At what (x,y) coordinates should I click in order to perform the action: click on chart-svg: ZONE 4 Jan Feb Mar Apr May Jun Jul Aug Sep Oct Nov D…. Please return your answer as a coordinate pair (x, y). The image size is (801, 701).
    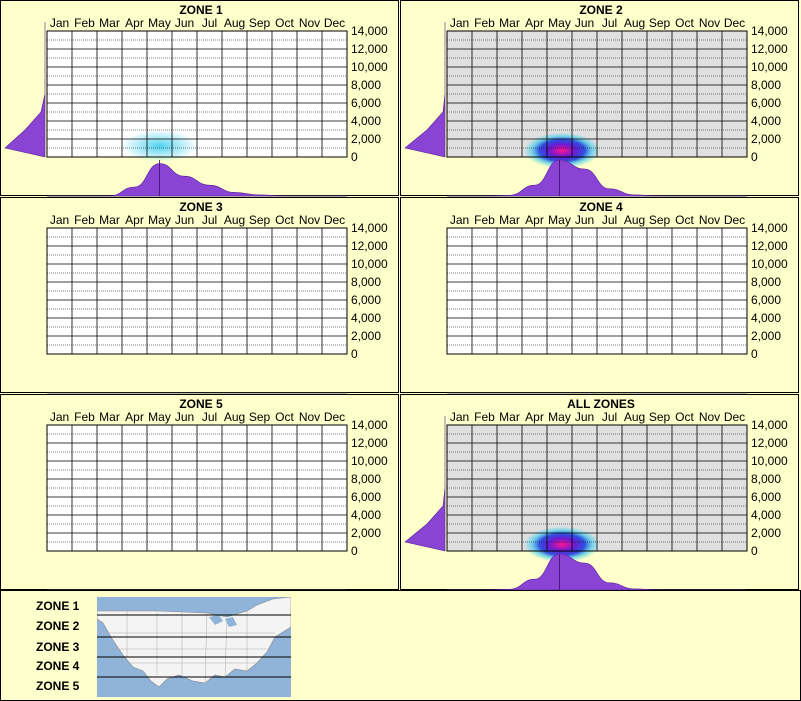
    Looking at the image, I should click on (617, 297).